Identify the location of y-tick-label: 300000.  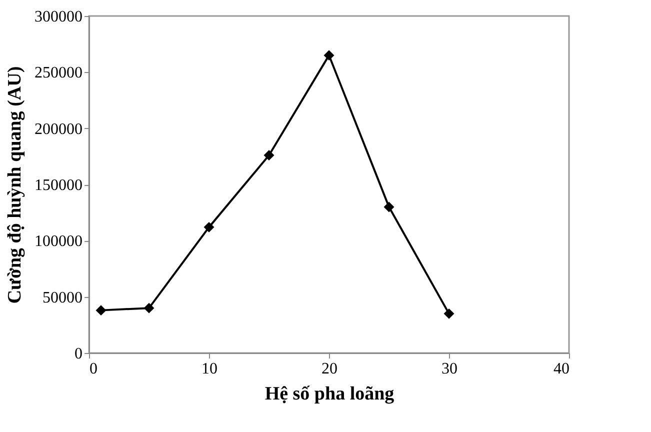
(58, 17).